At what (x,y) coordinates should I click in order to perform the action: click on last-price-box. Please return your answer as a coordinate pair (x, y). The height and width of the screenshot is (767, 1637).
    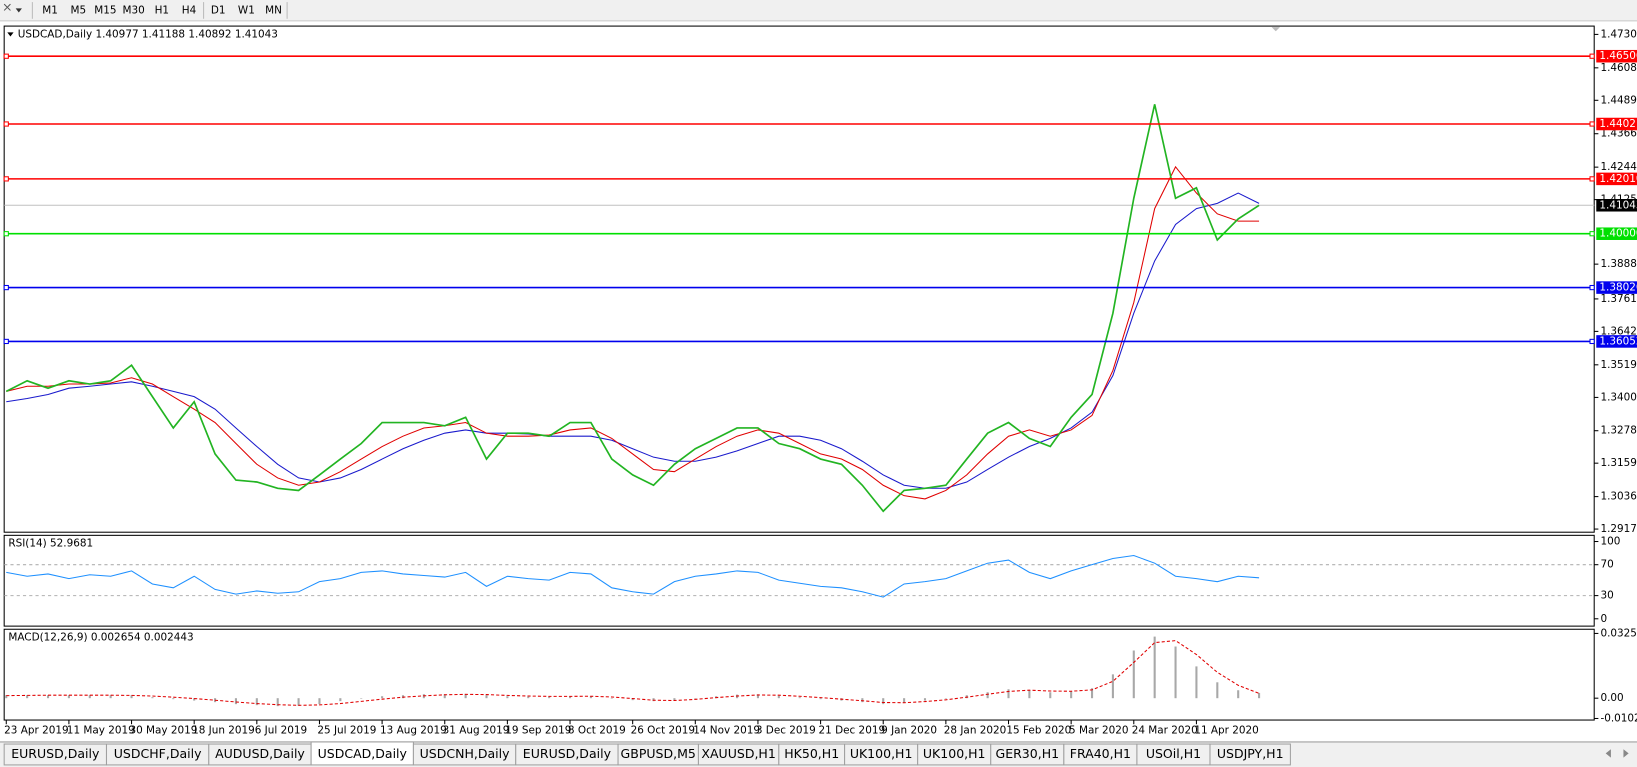
    Looking at the image, I should click on (1616, 205).